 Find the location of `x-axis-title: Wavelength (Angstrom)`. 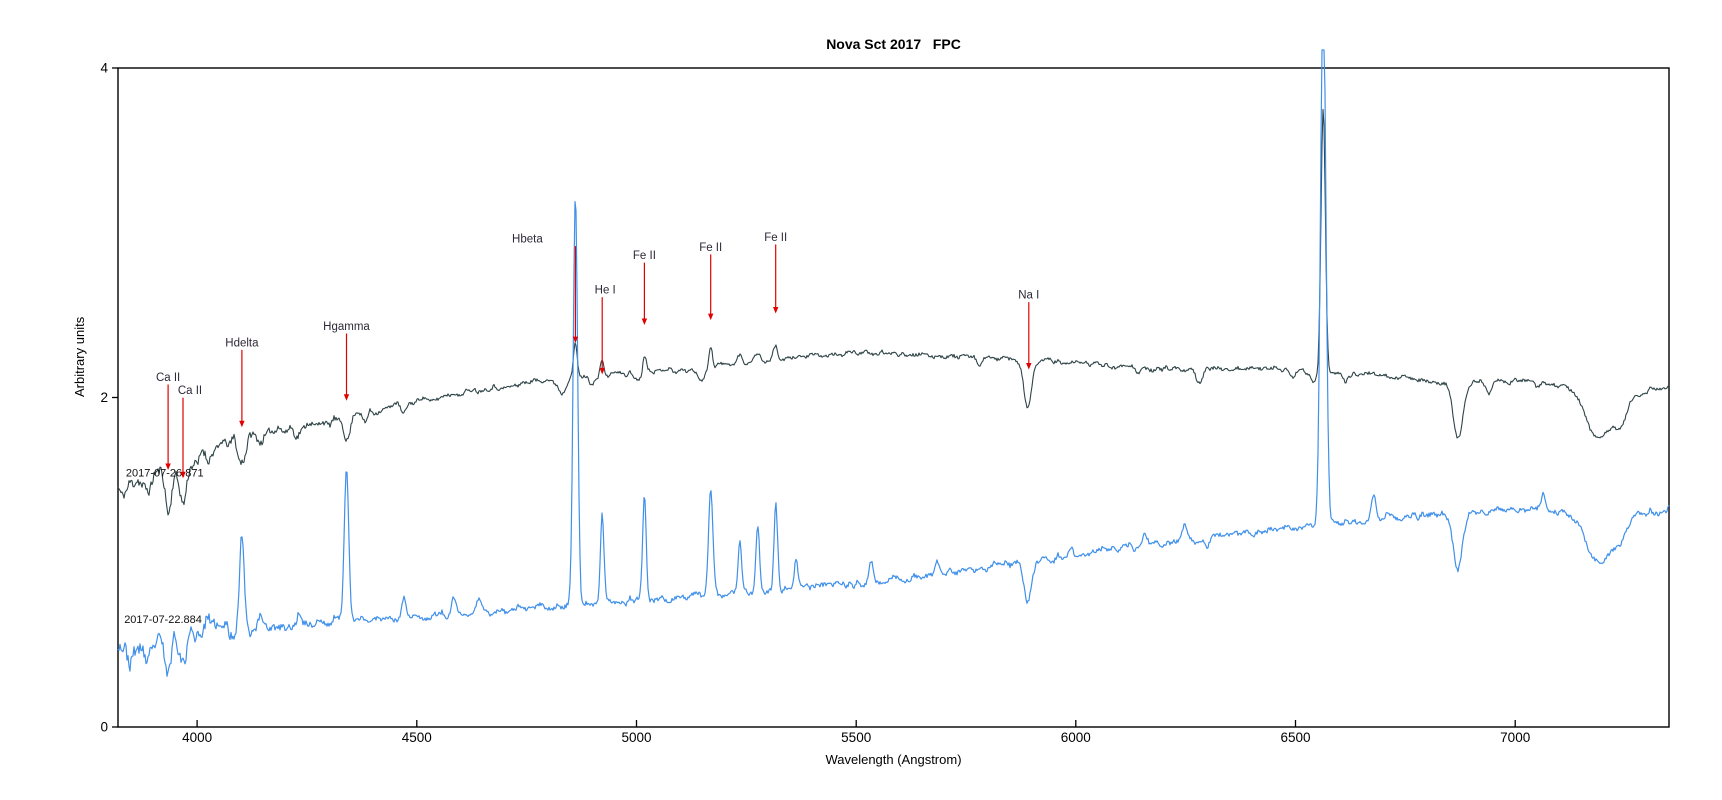

x-axis-title: Wavelength (Angstrom) is located at coordinates (893, 759).